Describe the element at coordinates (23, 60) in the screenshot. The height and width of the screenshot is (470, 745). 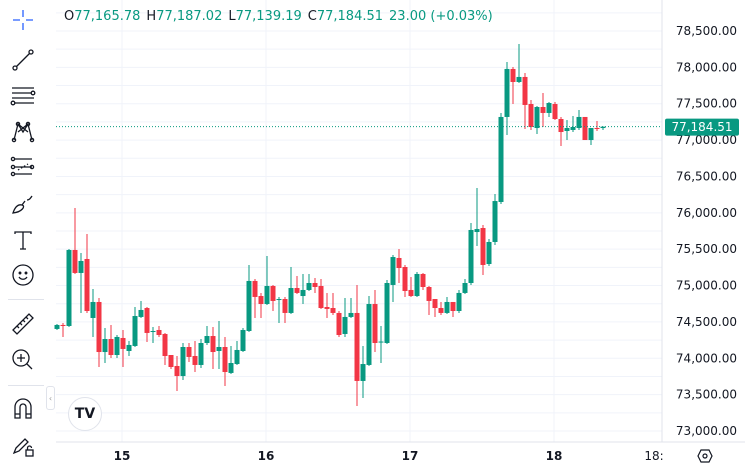
I see `trend-line-icon` at that location.